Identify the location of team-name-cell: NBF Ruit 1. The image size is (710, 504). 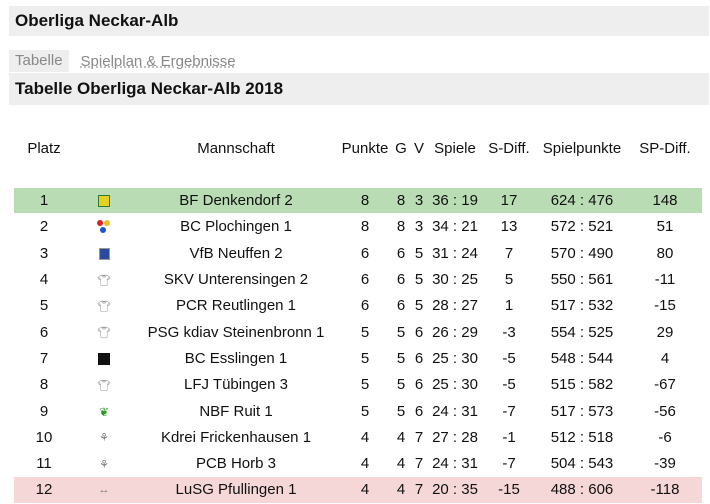
(236, 411).